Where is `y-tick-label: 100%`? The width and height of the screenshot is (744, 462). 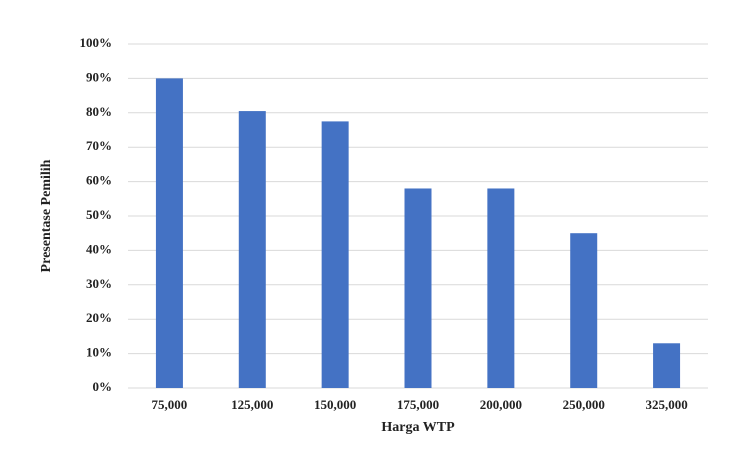 y-tick-label: 100% is located at coordinates (96, 42).